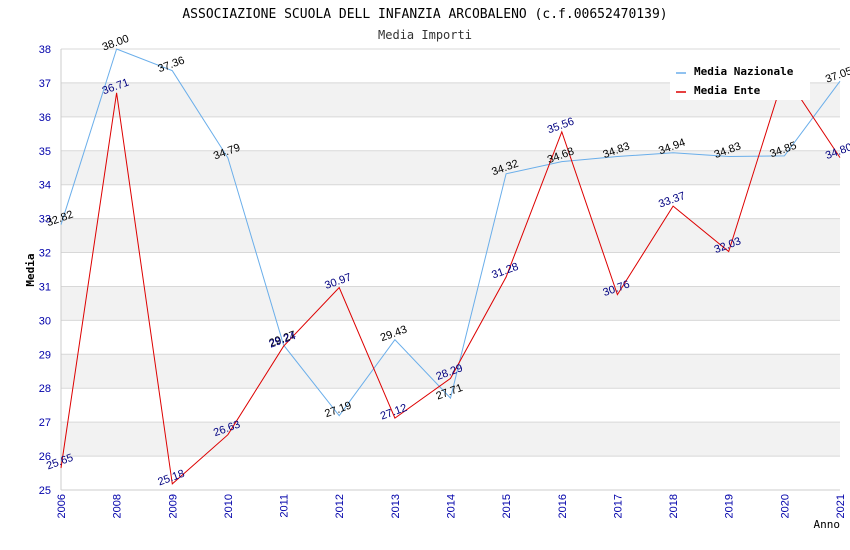 The height and width of the screenshot is (550, 850). Describe the element at coordinates (425, 35) in the screenshot. I see `chart-subtitle: Media Importi` at that location.